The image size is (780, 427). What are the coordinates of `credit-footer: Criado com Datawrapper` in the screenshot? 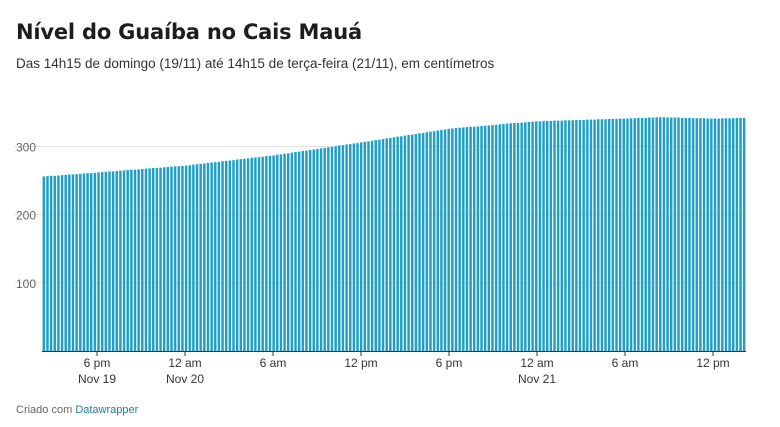 It's located at (77, 410).